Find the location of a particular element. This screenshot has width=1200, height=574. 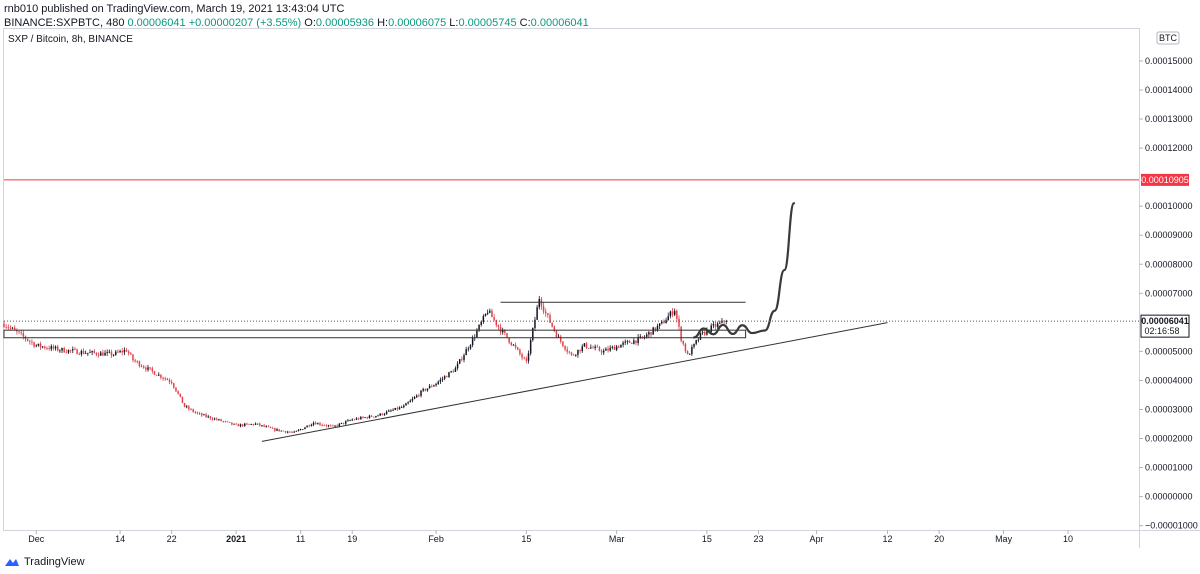

y-tick-label: 0.00007000 is located at coordinates (1169, 293).